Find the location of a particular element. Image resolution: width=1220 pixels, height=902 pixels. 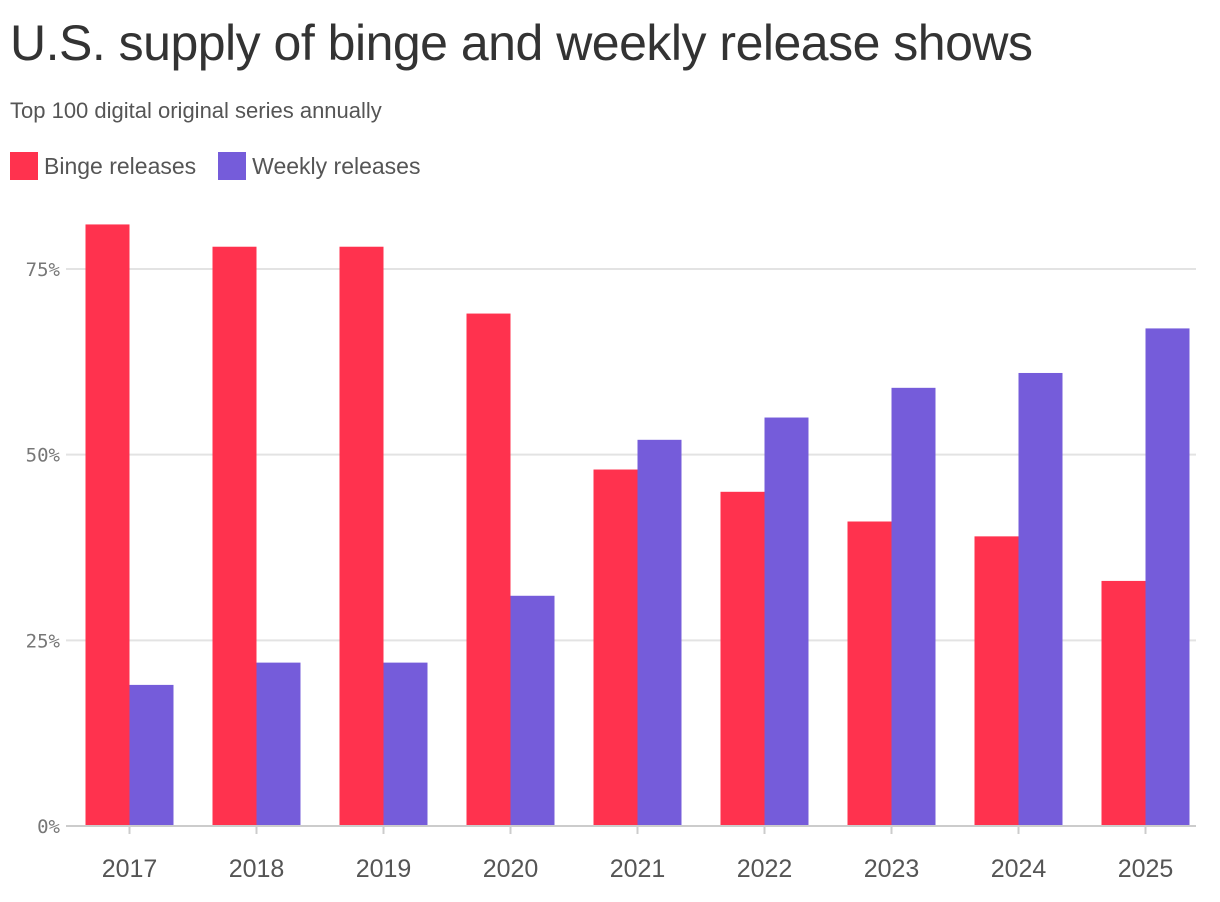

x-tick-label: 2022 is located at coordinates (765, 869).